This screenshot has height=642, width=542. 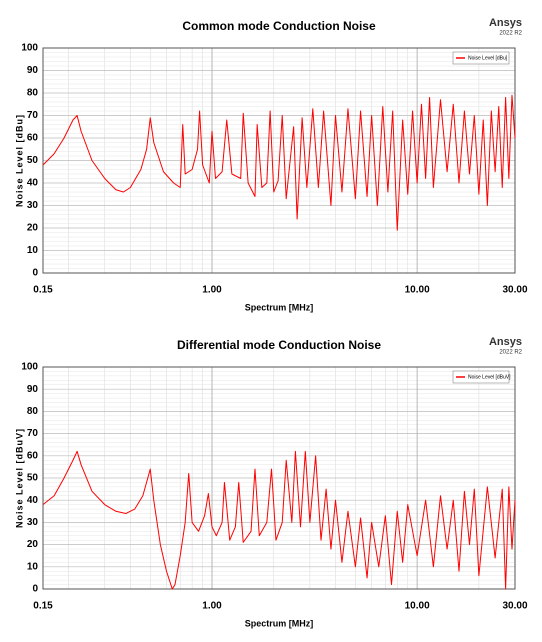 I want to click on legend-label: Noise Level [dBuV], so click(x=489, y=377).